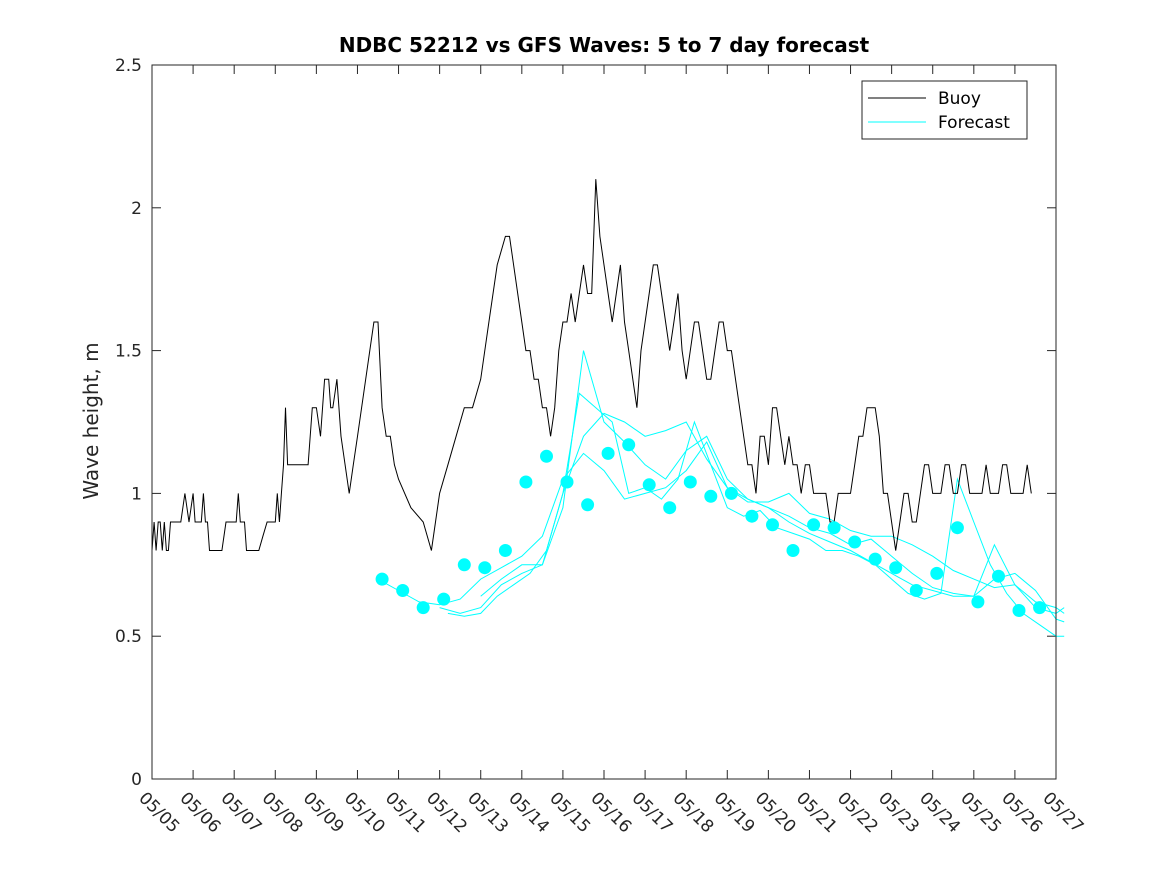  What do you see at coordinates (974, 123) in the screenshot?
I see `legend-forecast-label: Forecast` at bounding box center [974, 123].